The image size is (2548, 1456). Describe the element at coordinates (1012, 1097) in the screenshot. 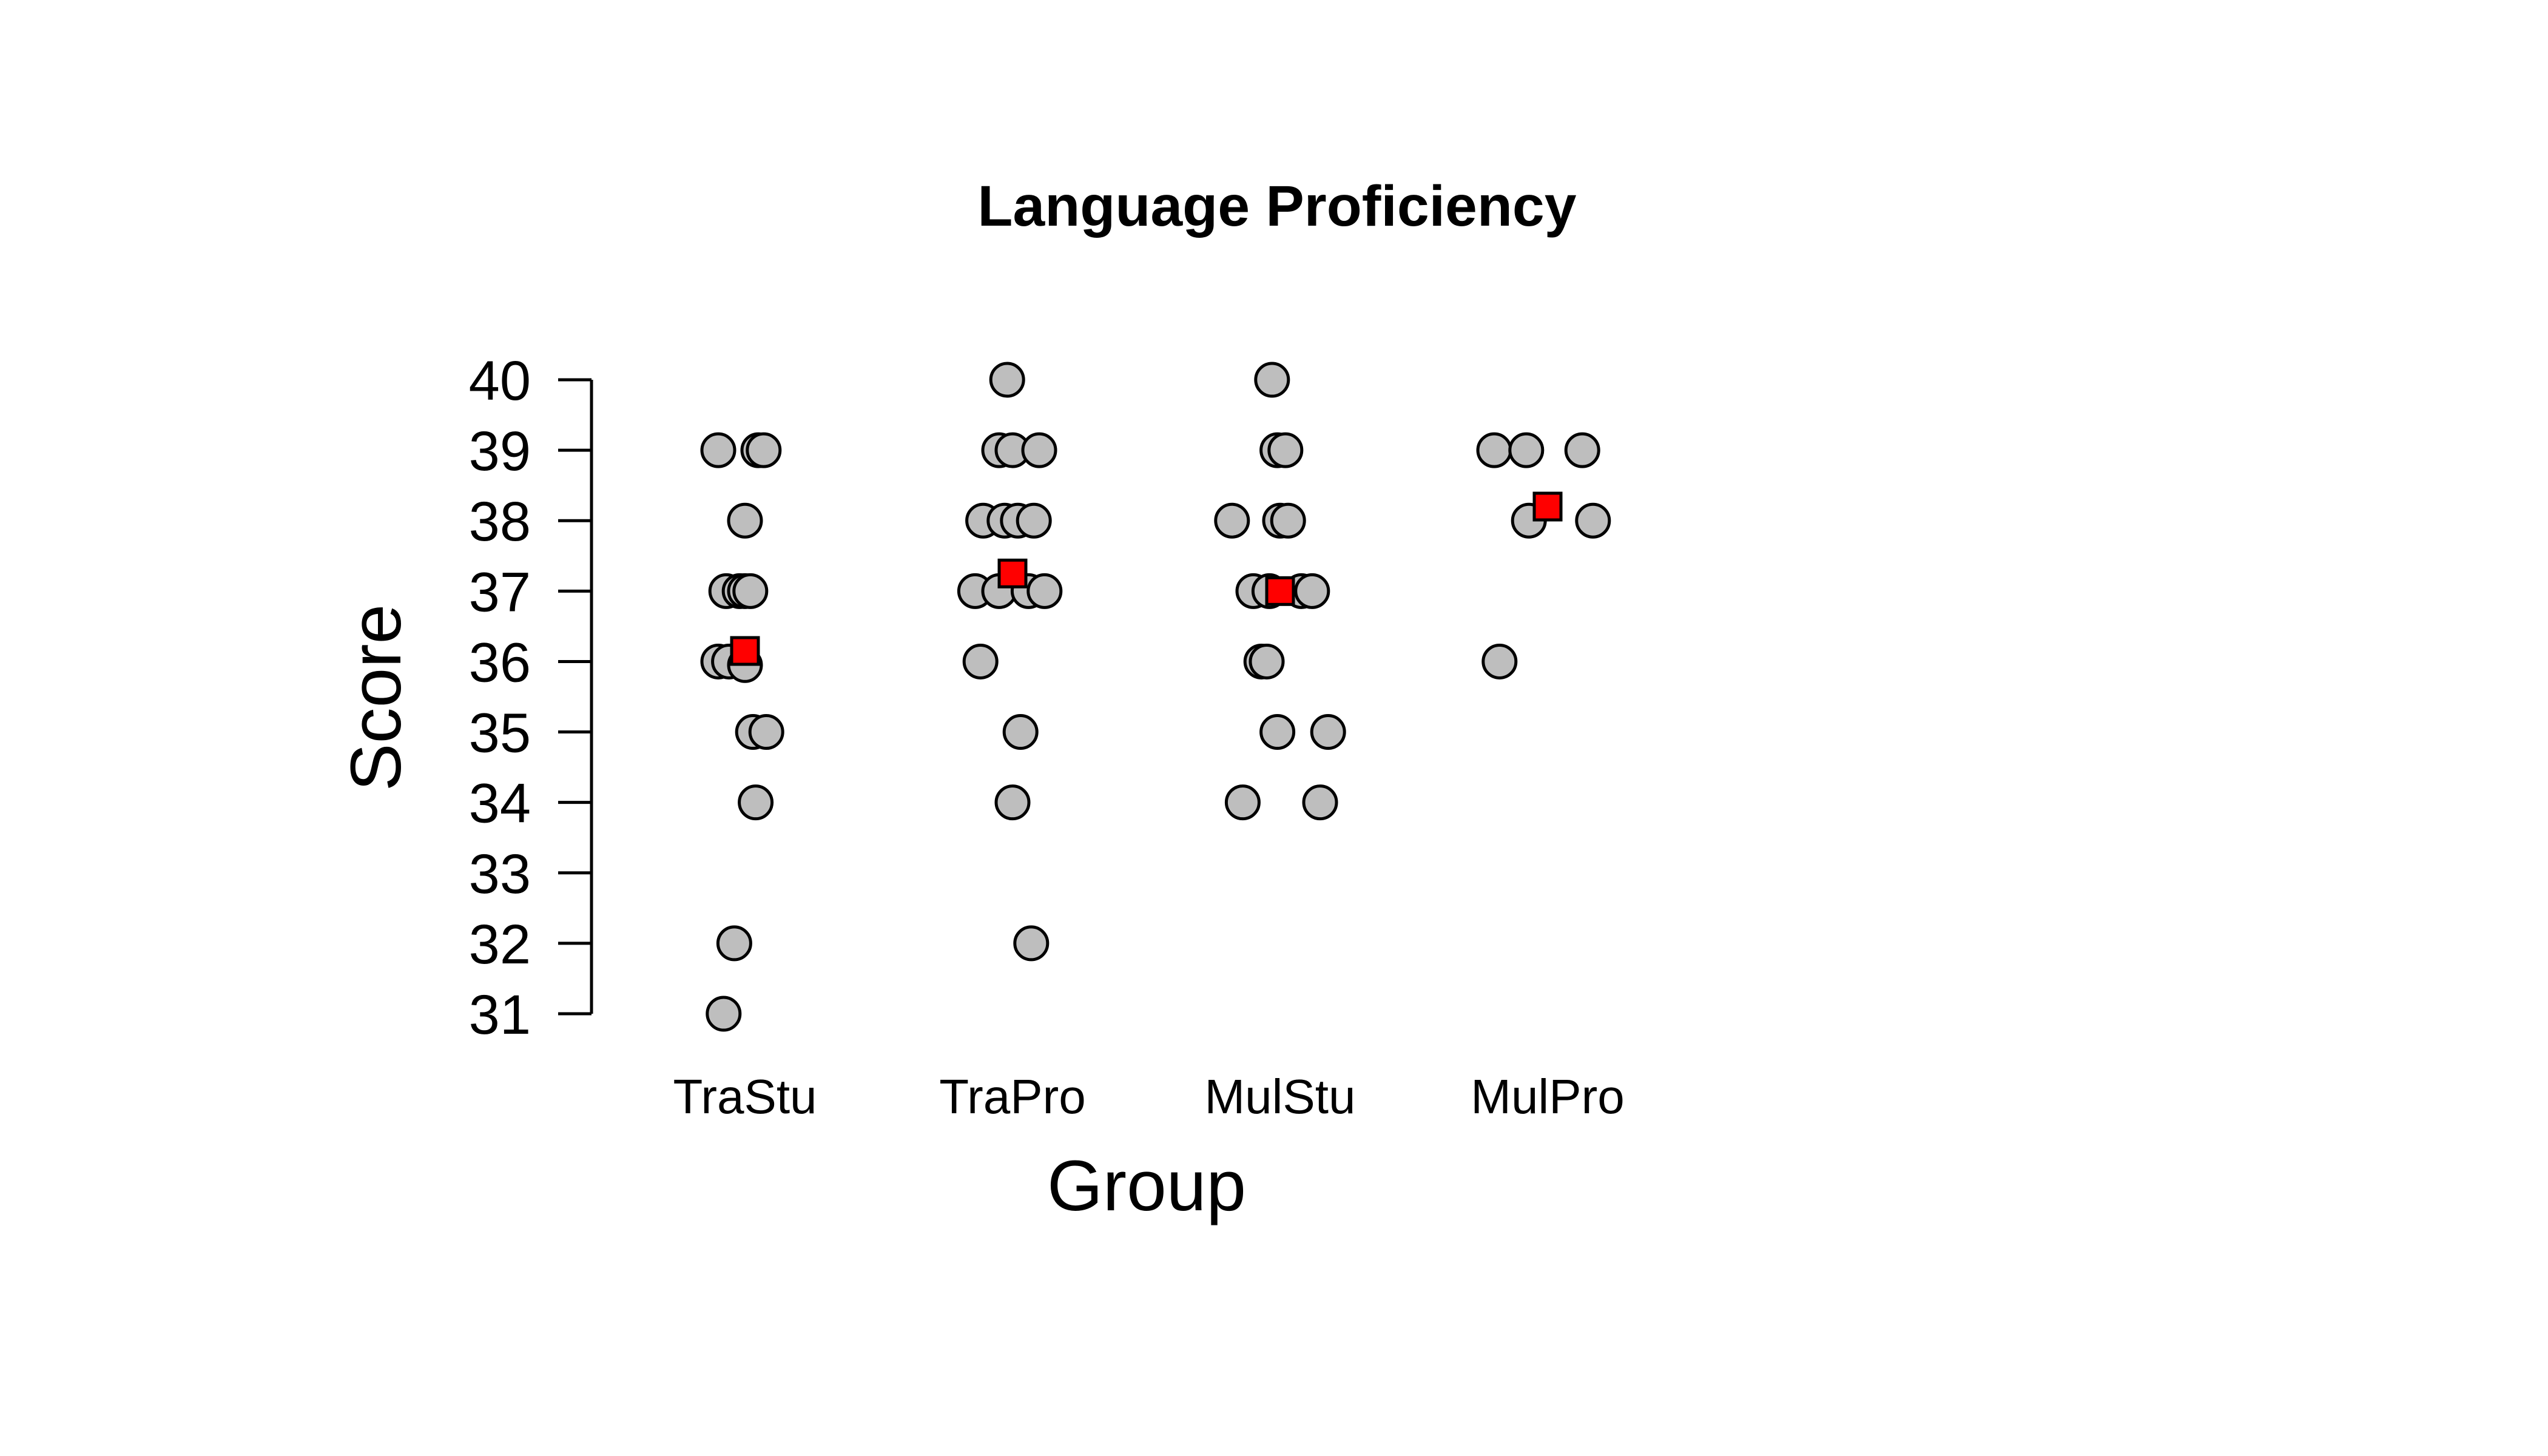

I see `x-category-label: TraPro` at that location.